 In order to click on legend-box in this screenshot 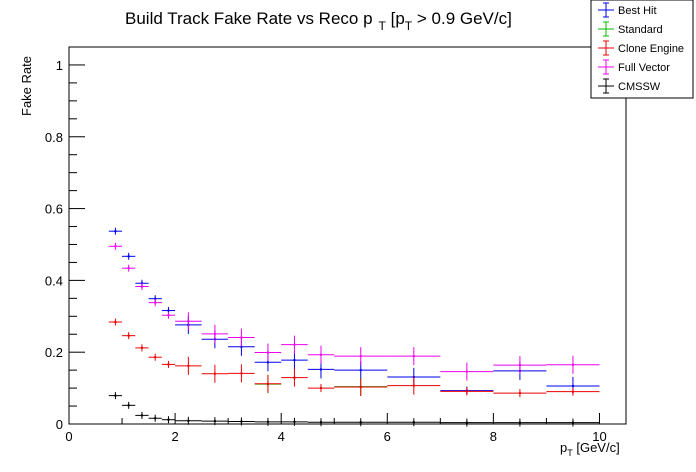, I will do `click(642, 49)`.